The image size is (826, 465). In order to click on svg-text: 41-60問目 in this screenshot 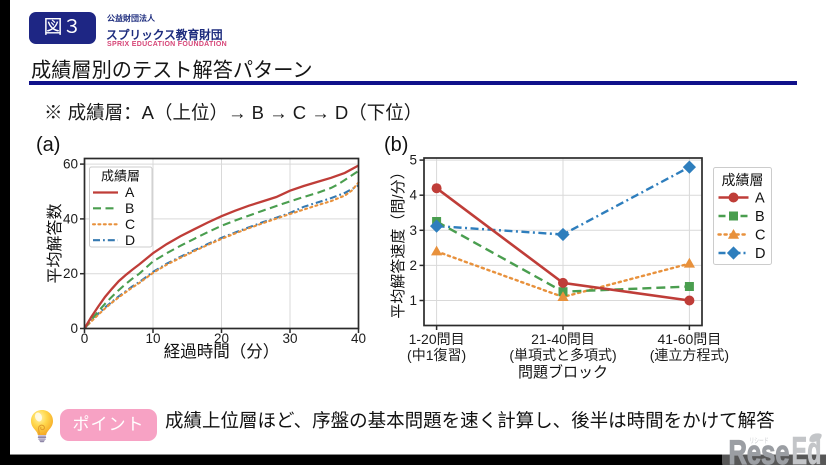, I will do `click(689, 339)`.